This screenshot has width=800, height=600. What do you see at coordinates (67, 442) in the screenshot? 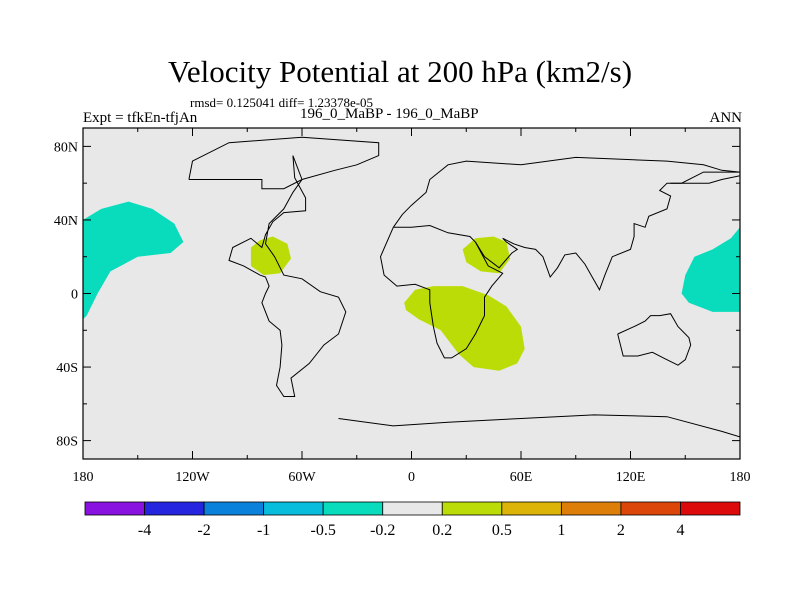
I see `y-tick-label-4: 80S` at bounding box center [67, 442].